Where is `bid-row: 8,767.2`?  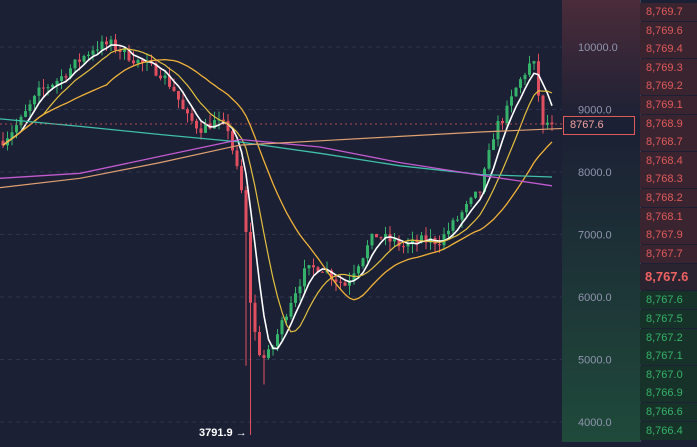
bid-row: 8,767.2 is located at coordinates (668, 337).